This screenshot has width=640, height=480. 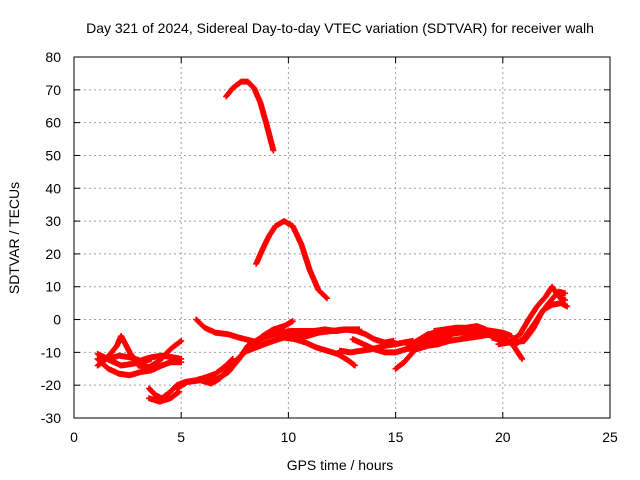 What do you see at coordinates (53, 123) in the screenshot?
I see `y-tick-label: 60` at bounding box center [53, 123].